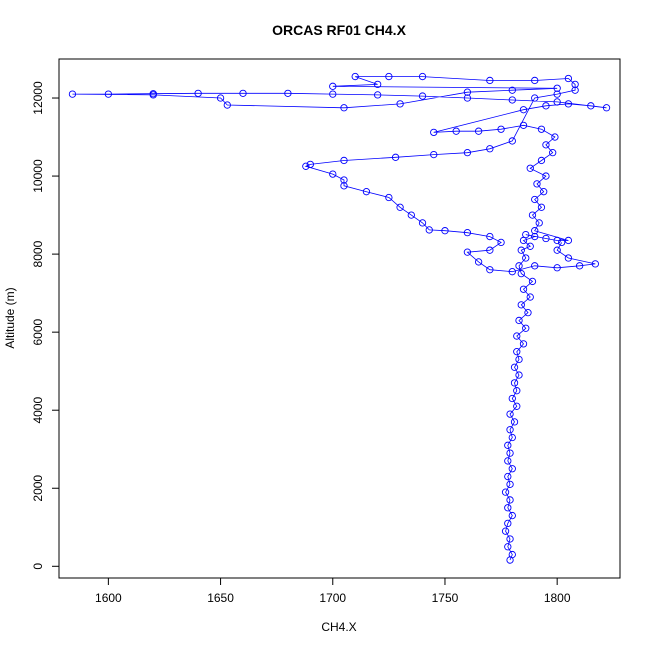 The height and width of the screenshot is (650, 650). Describe the element at coordinates (339, 30) in the screenshot. I see `chart-title: ORCAS RF01 CH4.X` at that location.